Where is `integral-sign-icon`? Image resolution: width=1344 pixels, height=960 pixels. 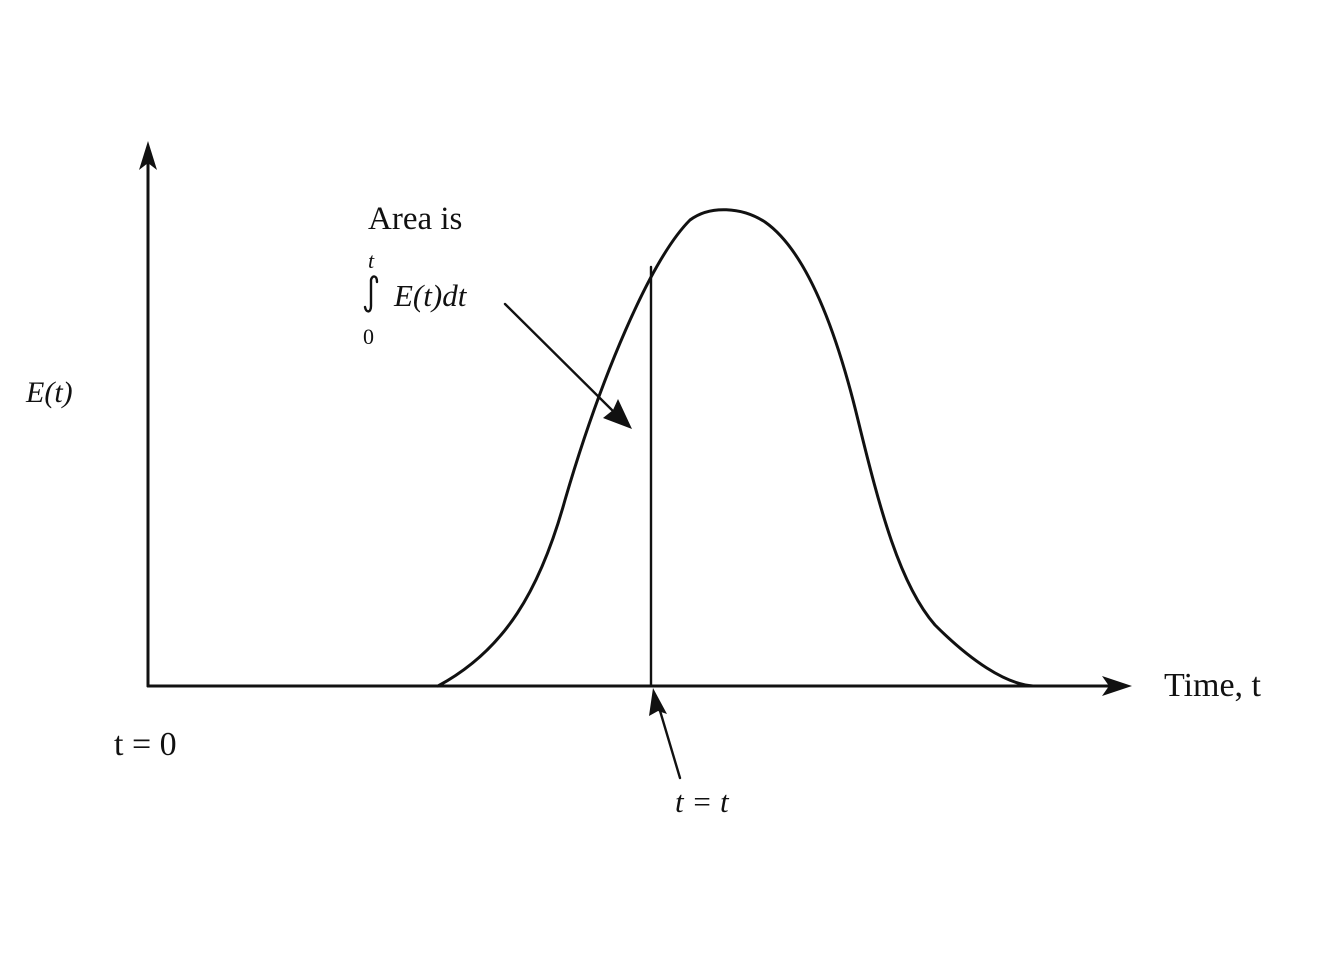
integral-sign-icon is located at coordinates (371, 294).